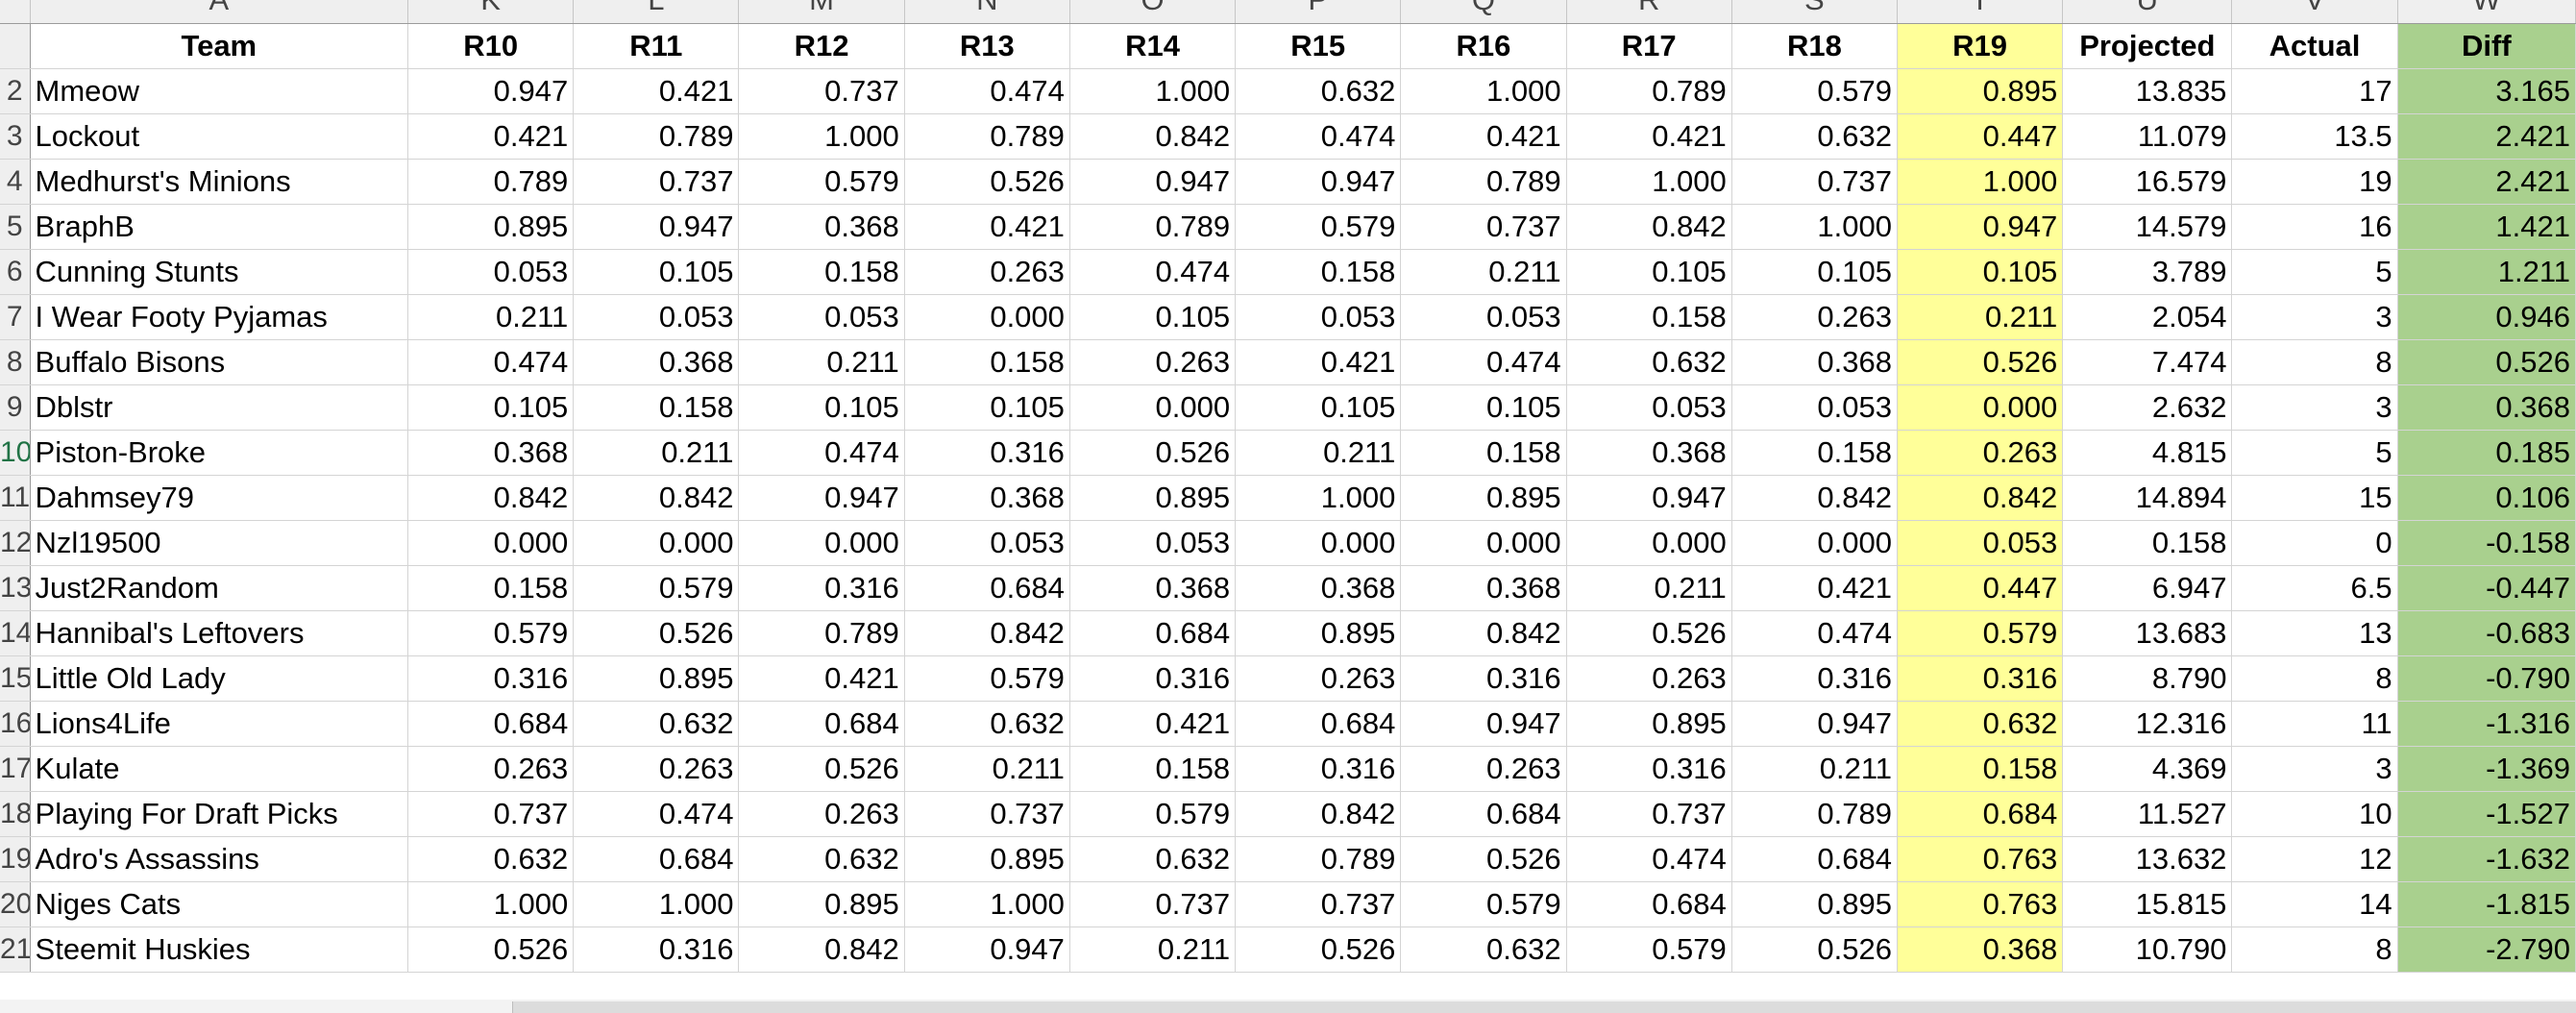 The image size is (2576, 1013). What do you see at coordinates (656, 12) in the screenshot?
I see `column-letter-header: L` at bounding box center [656, 12].